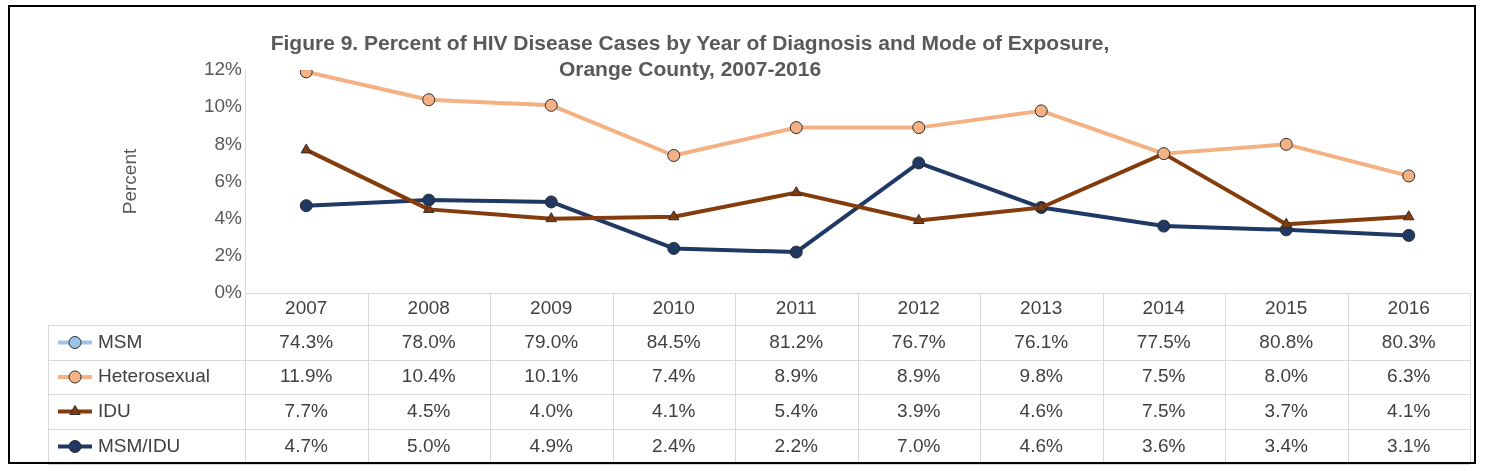 The width and height of the screenshot is (1485, 471). What do you see at coordinates (674, 376) in the screenshot?
I see `data-label: 7.4%` at bounding box center [674, 376].